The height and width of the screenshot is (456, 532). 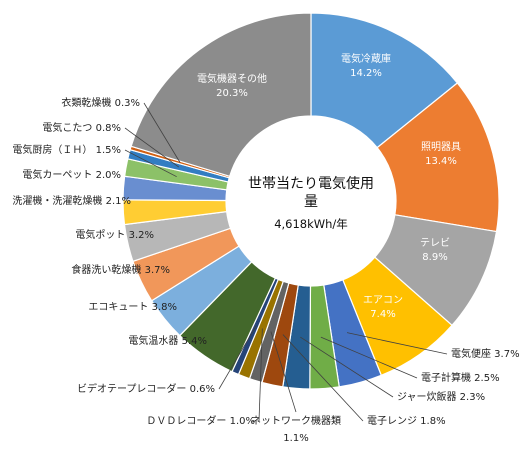 What do you see at coordinates (120, 269) in the screenshot?
I see `slice-label-13: 食器洗い乾燥機 3.7%` at bounding box center [120, 269].